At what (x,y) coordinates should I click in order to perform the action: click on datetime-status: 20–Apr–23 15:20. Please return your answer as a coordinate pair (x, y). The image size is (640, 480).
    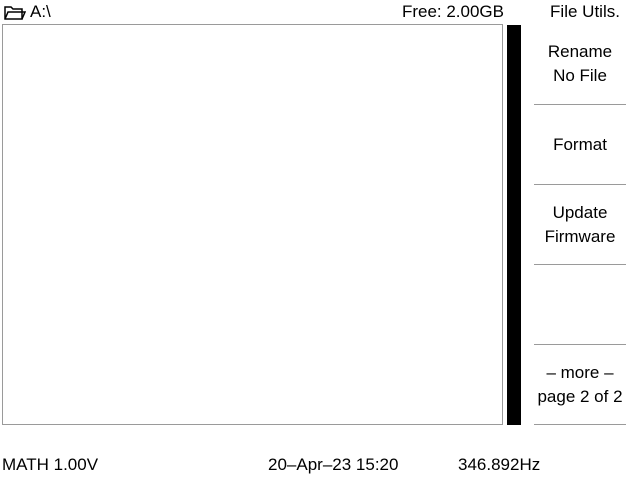
    Looking at the image, I should click on (333, 464).